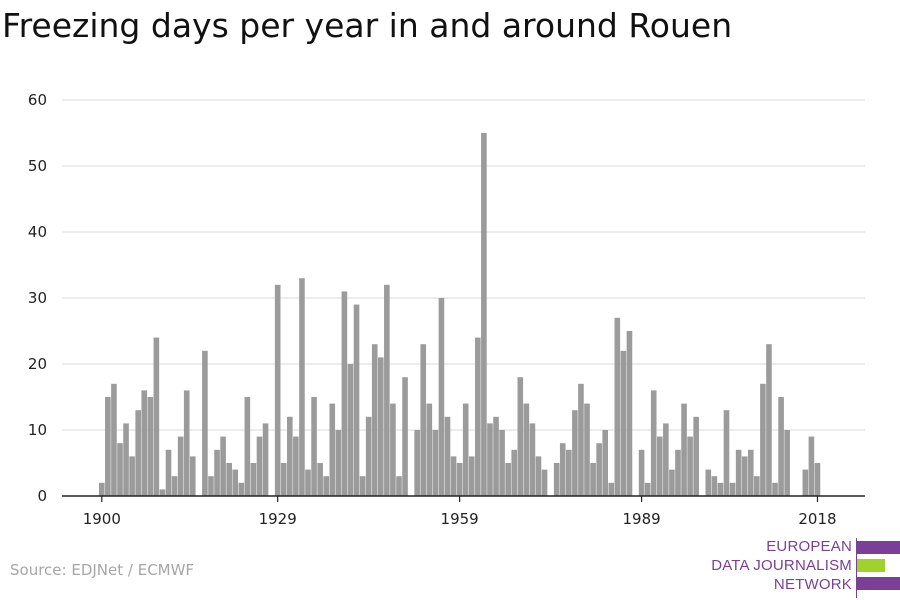 The width and height of the screenshot is (900, 600). I want to click on bar-1931, so click(290, 456).